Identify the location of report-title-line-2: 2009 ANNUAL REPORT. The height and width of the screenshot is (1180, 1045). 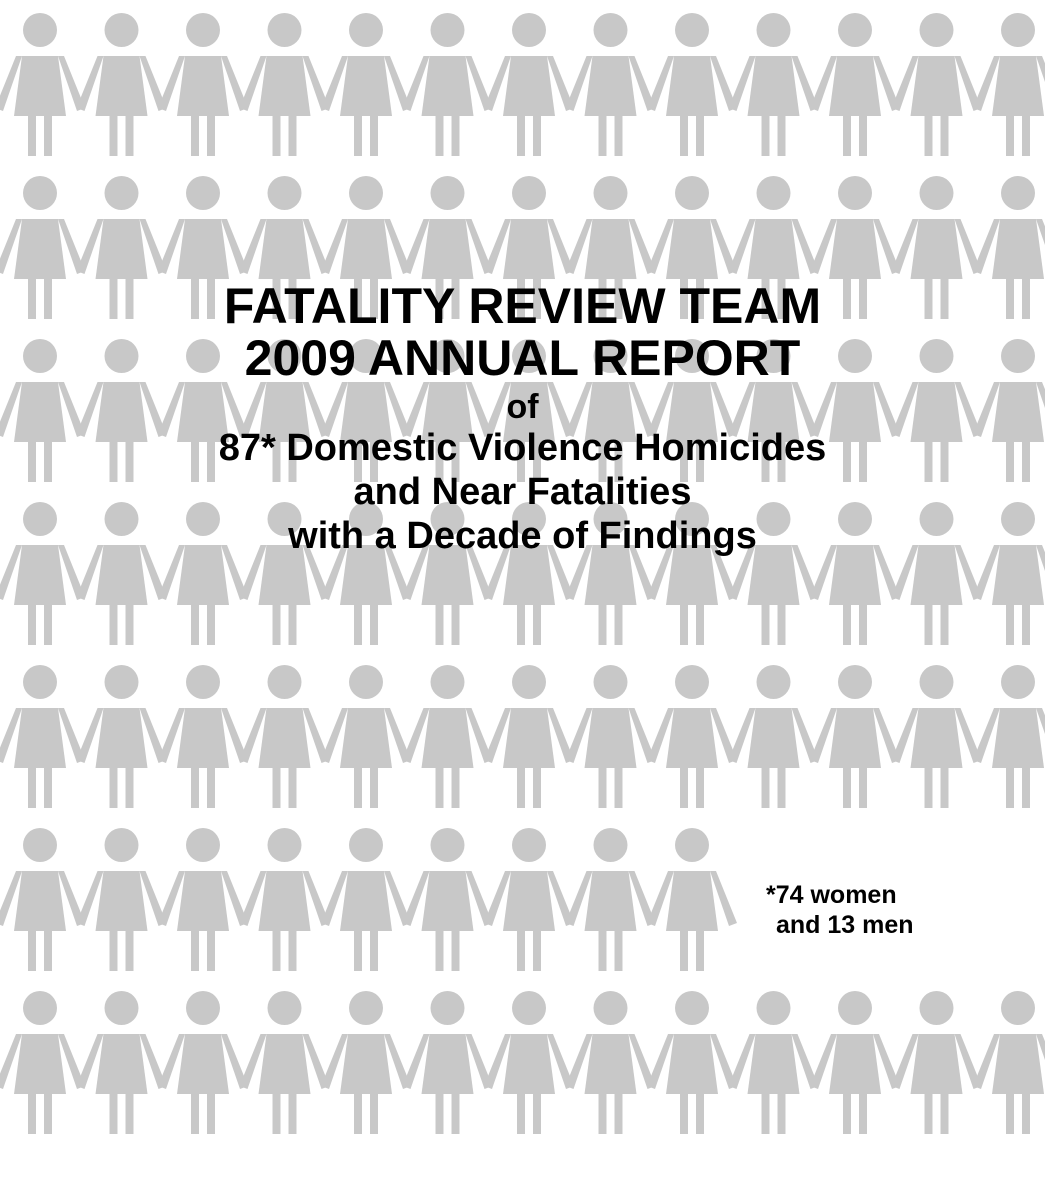
(522, 358).